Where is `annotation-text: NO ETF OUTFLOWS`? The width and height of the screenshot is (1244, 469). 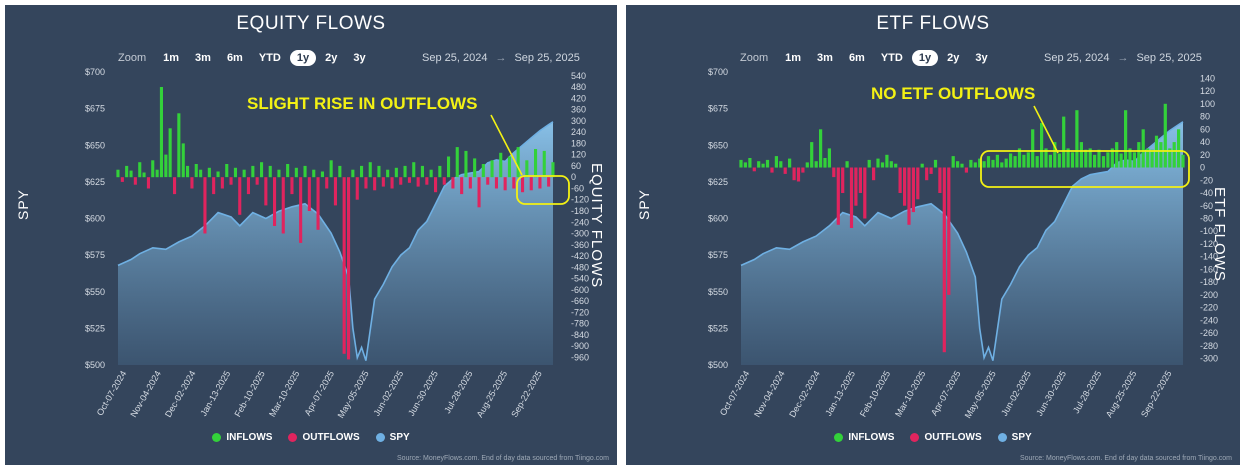
annotation-text: NO ETF OUTFLOWS is located at coordinates (953, 93).